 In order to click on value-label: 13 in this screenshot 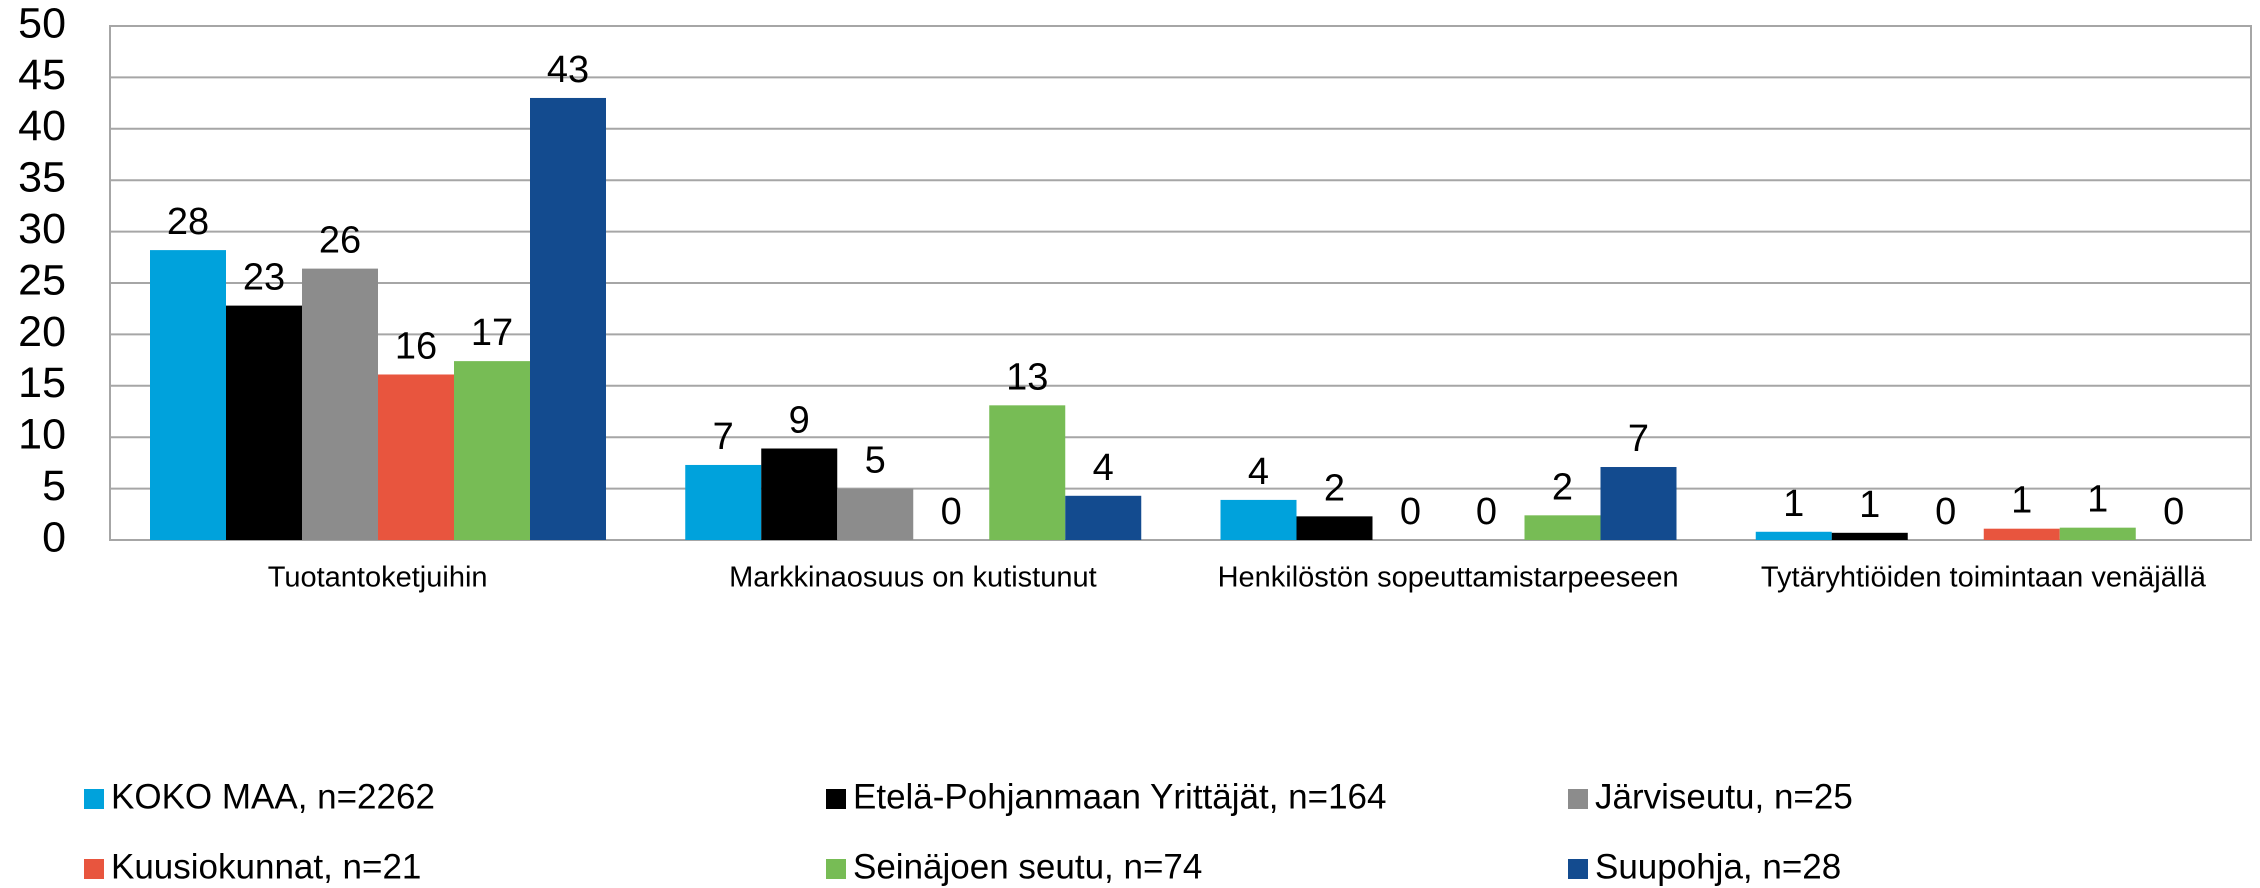, I will do `click(1027, 377)`.